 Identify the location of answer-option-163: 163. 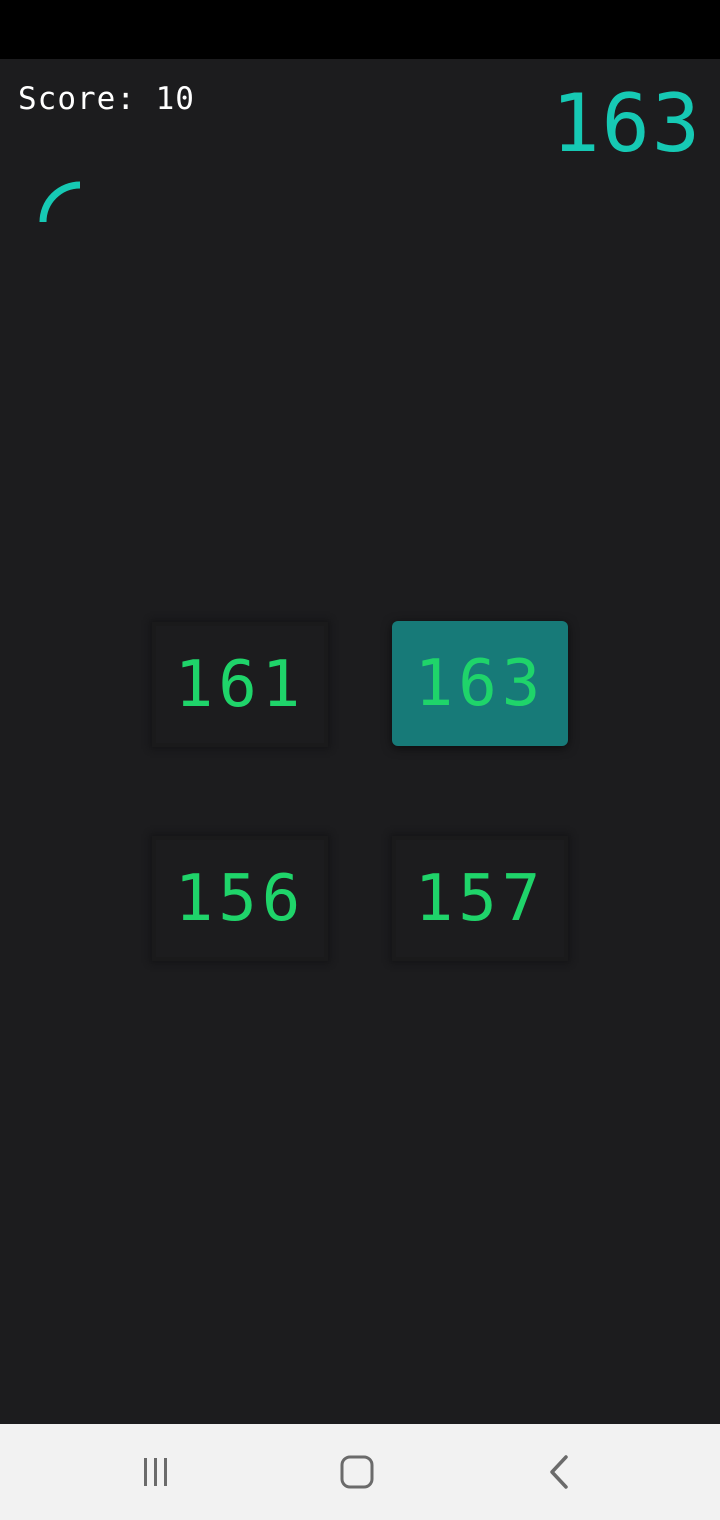
(480, 683).